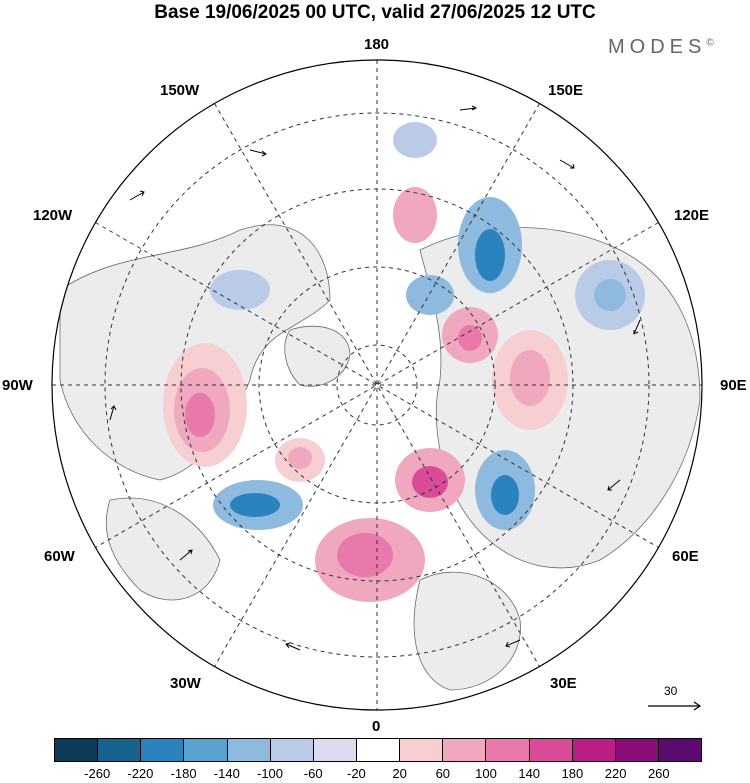 This screenshot has height=783, width=750. Describe the element at coordinates (140, 773) in the screenshot. I see `colorbar-tick-label: -220` at that location.